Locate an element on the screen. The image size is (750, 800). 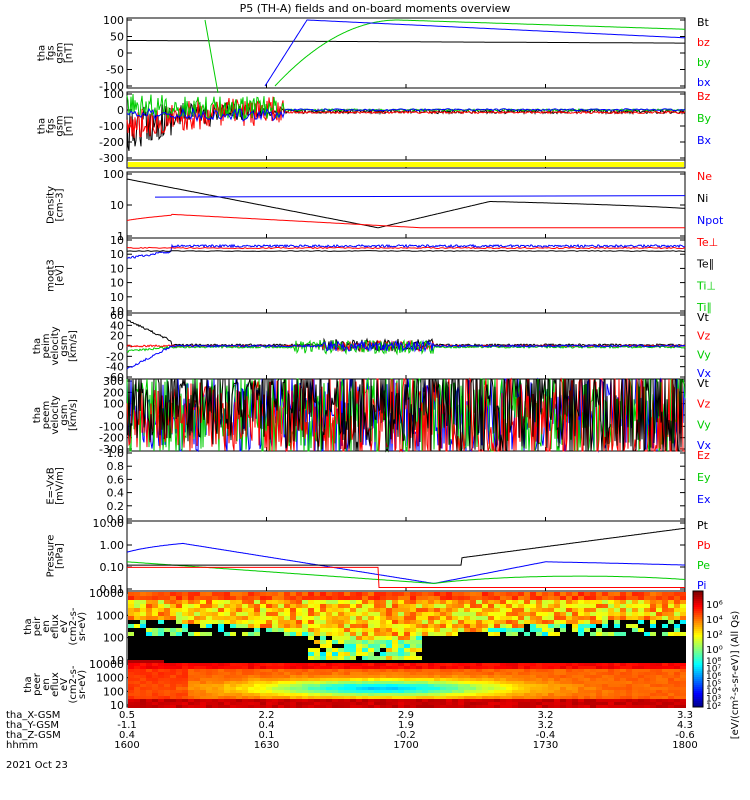
x-axis-value: 1600 is located at coordinates (126, 745).